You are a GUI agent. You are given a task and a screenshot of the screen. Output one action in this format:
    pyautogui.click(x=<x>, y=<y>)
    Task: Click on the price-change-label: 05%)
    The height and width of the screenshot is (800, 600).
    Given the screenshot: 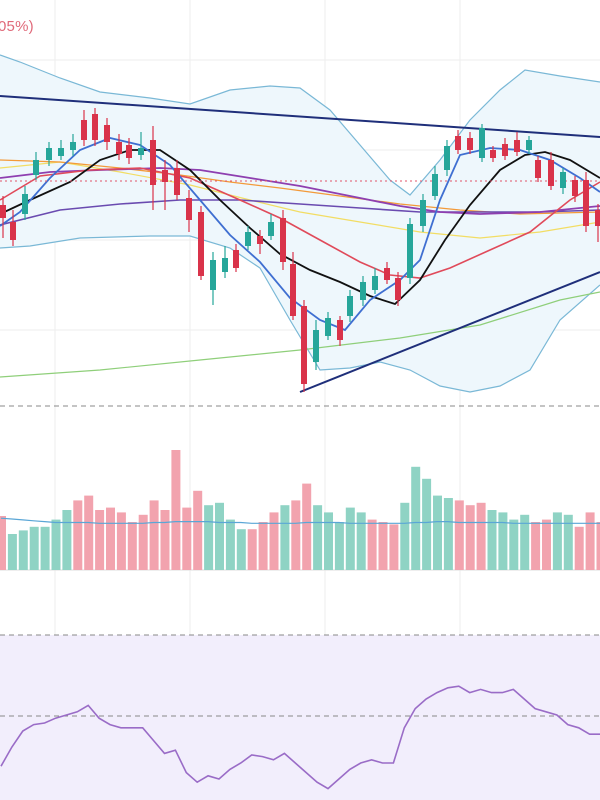 What is the action you would take?
    pyautogui.click(x=17, y=26)
    